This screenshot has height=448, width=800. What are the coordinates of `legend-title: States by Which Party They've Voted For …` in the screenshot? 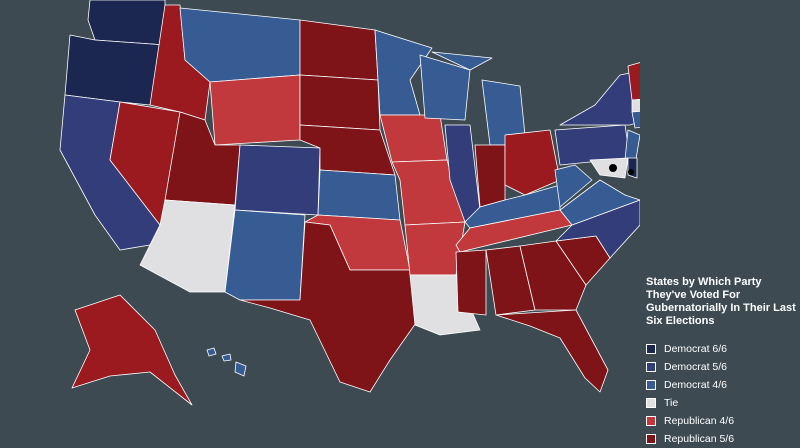 It's located at (721, 301).